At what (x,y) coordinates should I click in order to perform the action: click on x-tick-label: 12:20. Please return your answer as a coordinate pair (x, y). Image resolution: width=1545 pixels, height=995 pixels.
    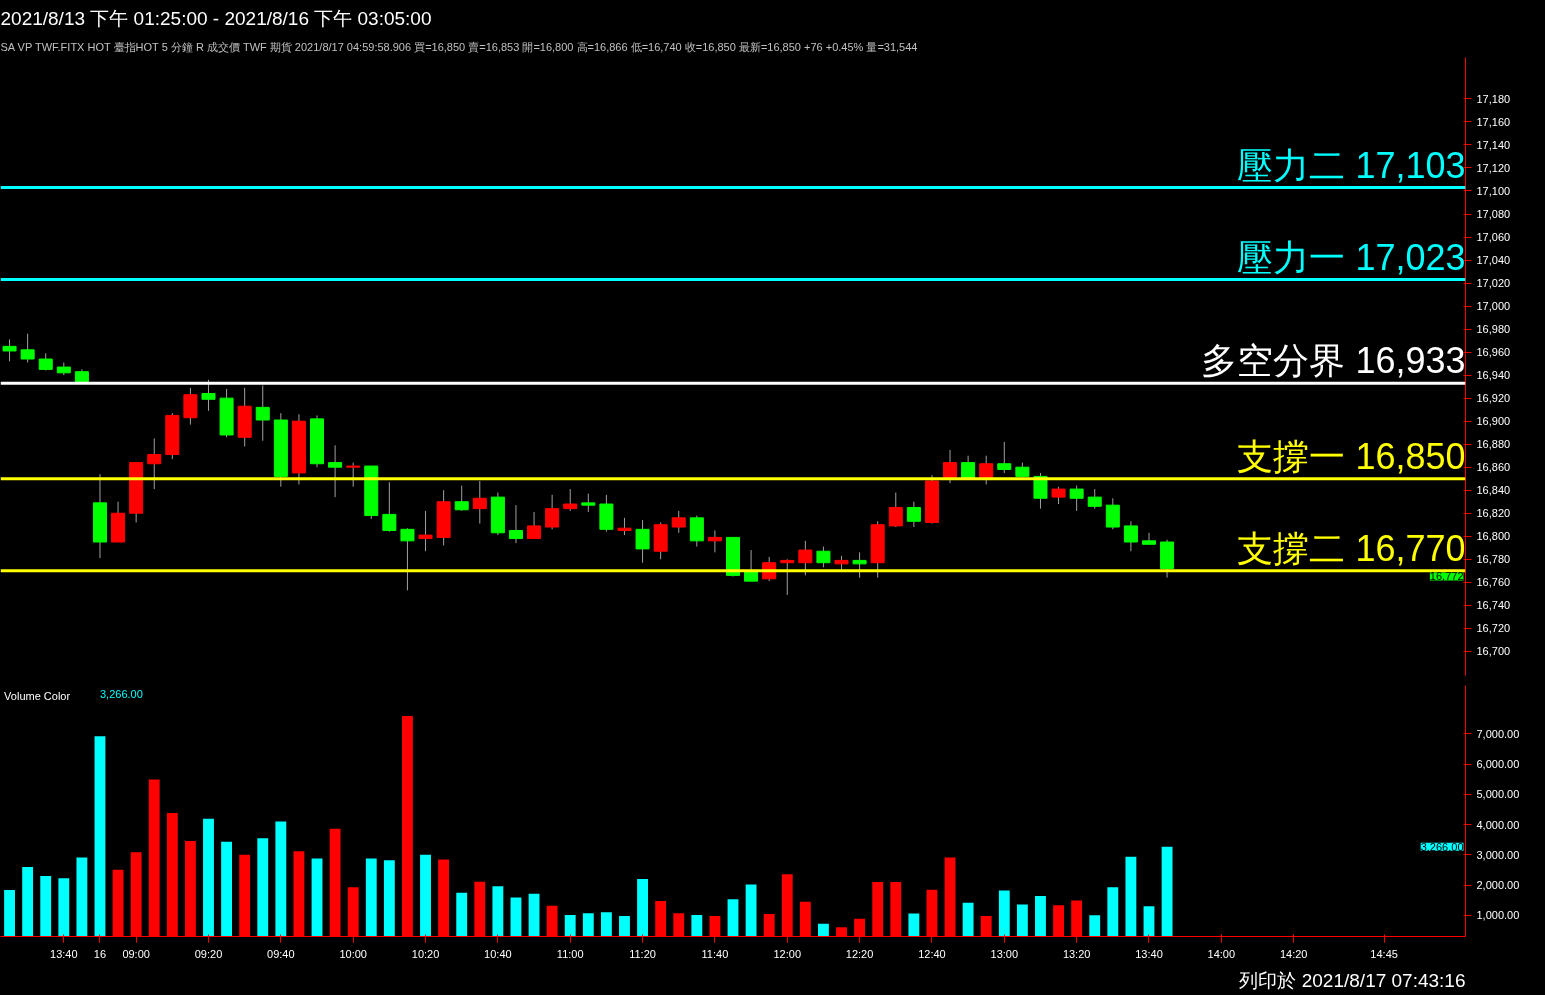
    Looking at the image, I should click on (859, 953).